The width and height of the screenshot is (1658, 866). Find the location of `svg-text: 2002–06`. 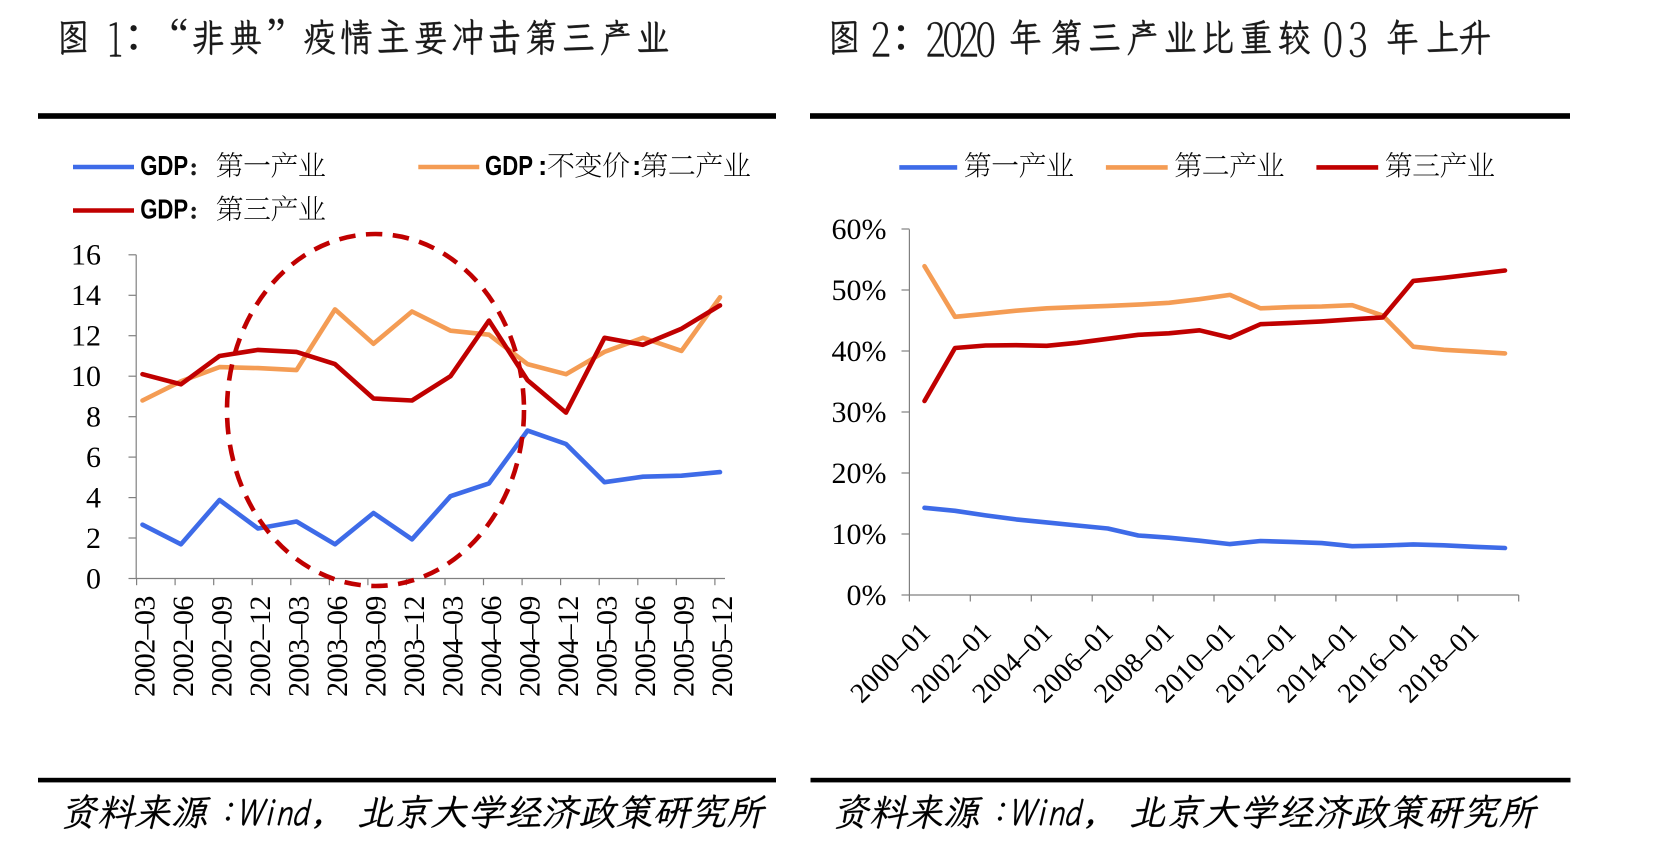

svg-text: 2002–06 is located at coordinates (183, 646).